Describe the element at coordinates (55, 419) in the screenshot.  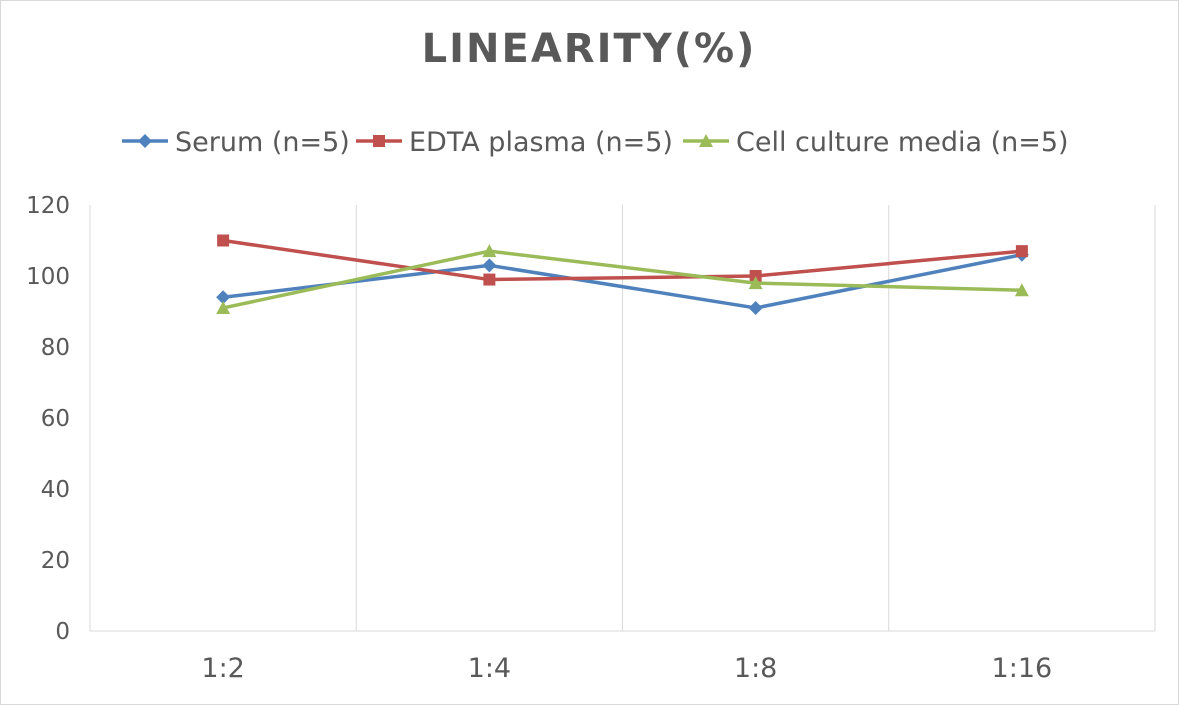
I see `y-tick-label: 60` at that location.